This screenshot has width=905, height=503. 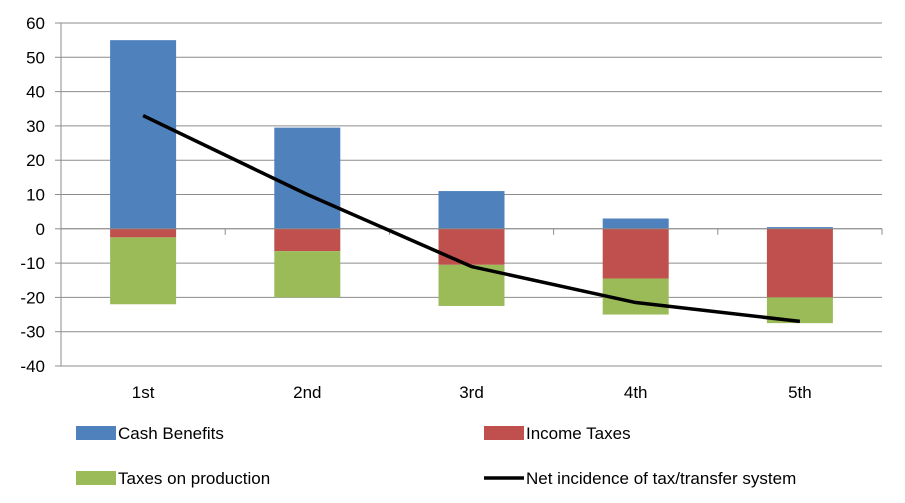 I want to click on bar-income-taxes-3rd, so click(x=471, y=246).